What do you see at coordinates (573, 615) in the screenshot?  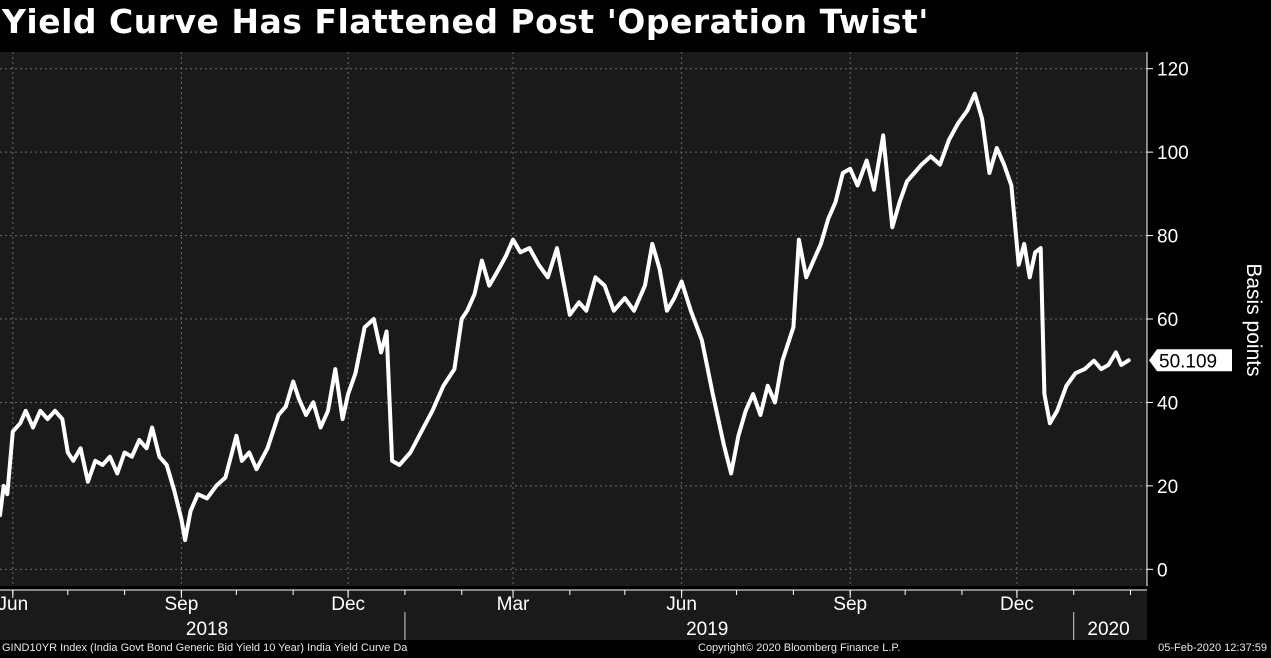 I see `axis-band-background` at bounding box center [573, 615].